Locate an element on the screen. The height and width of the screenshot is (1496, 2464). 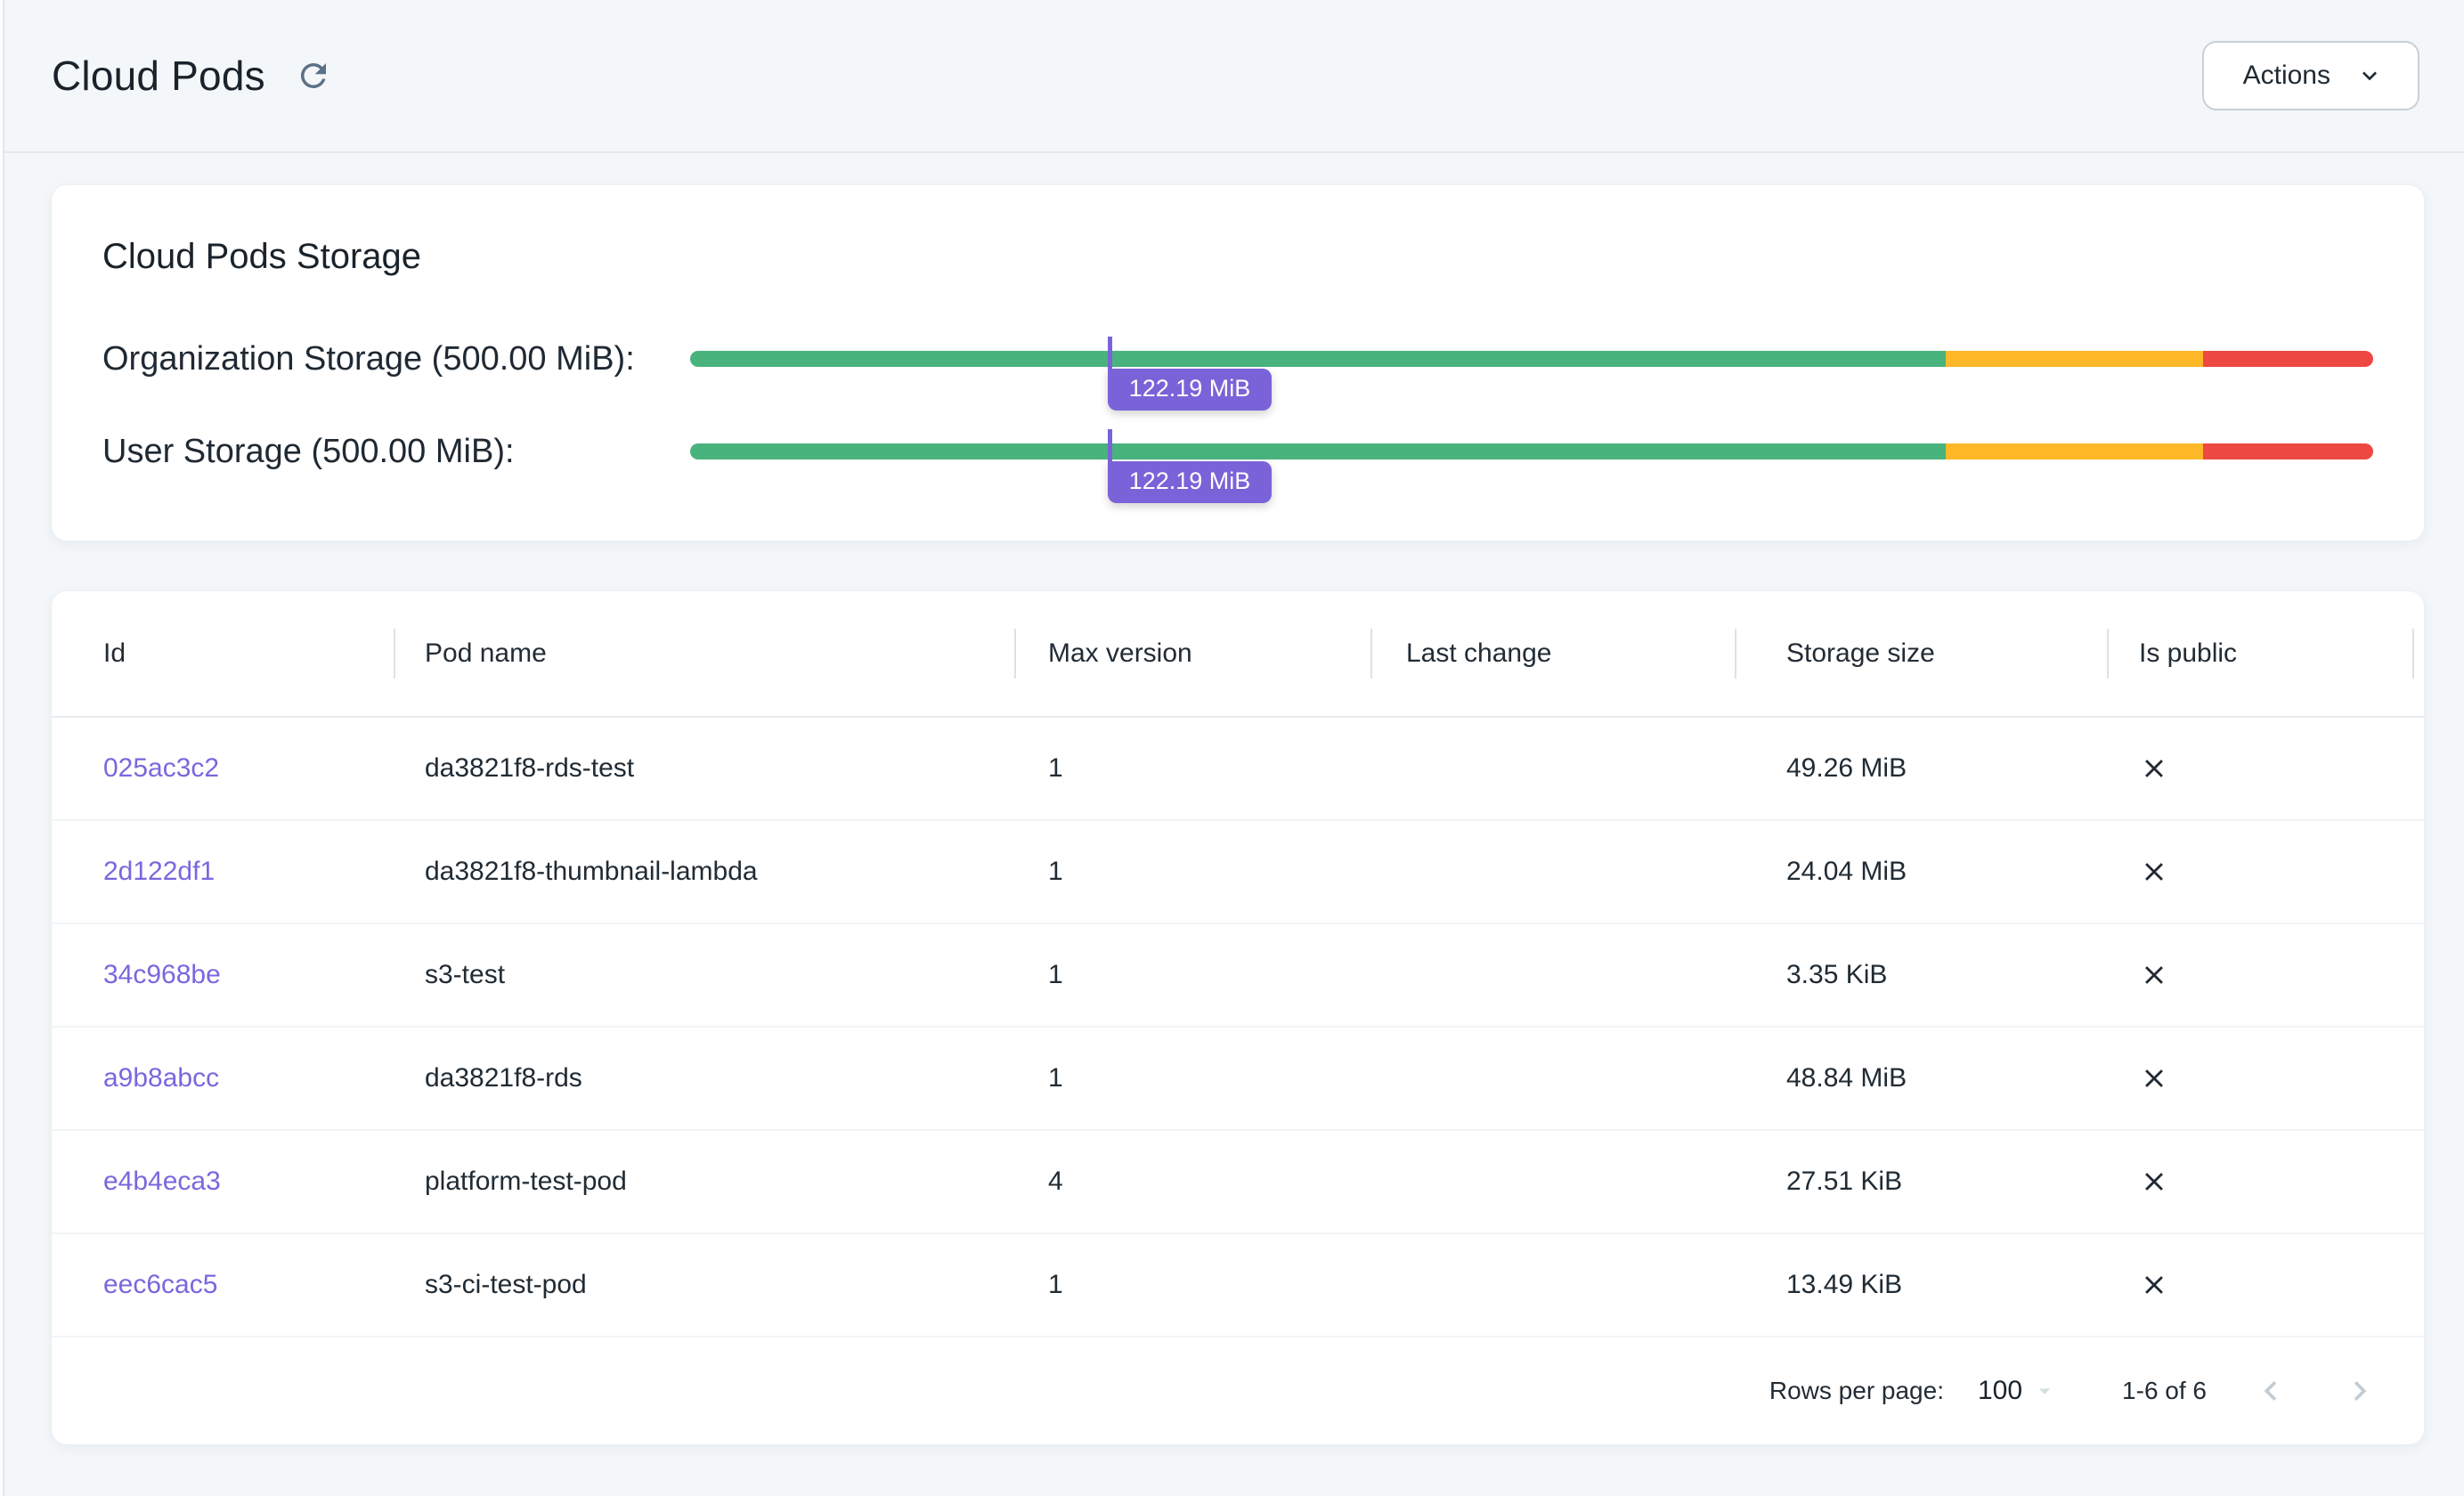
pod-name-cell: da3821f8-thumbnail-lambda is located at coordinates (591, 871).